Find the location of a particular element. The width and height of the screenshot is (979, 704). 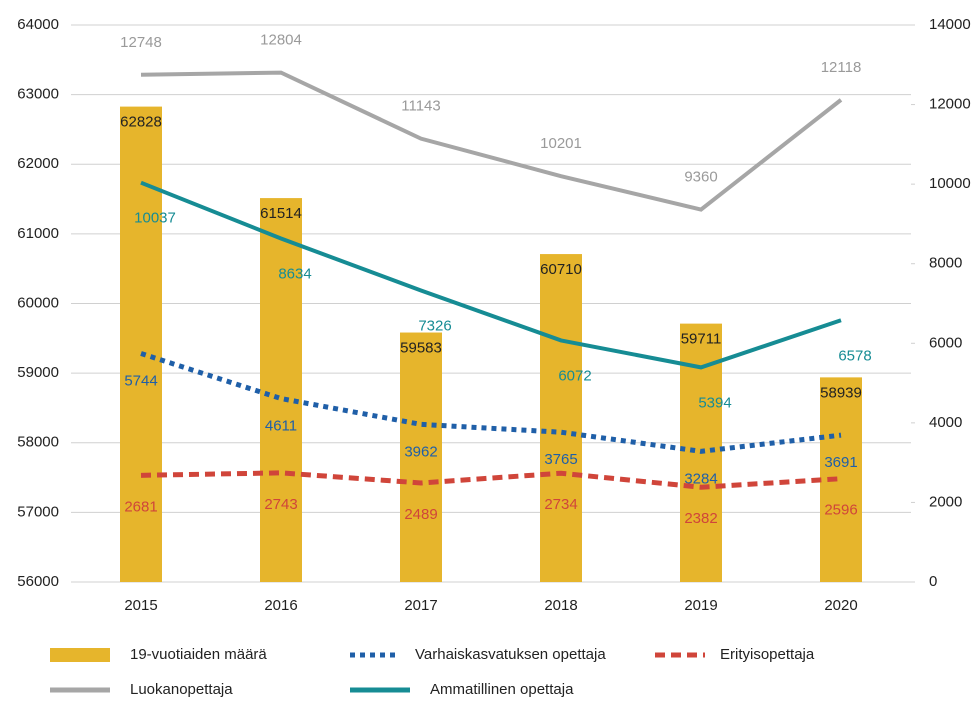

line-value-label: 7326 is located at coordinates (434, 325).